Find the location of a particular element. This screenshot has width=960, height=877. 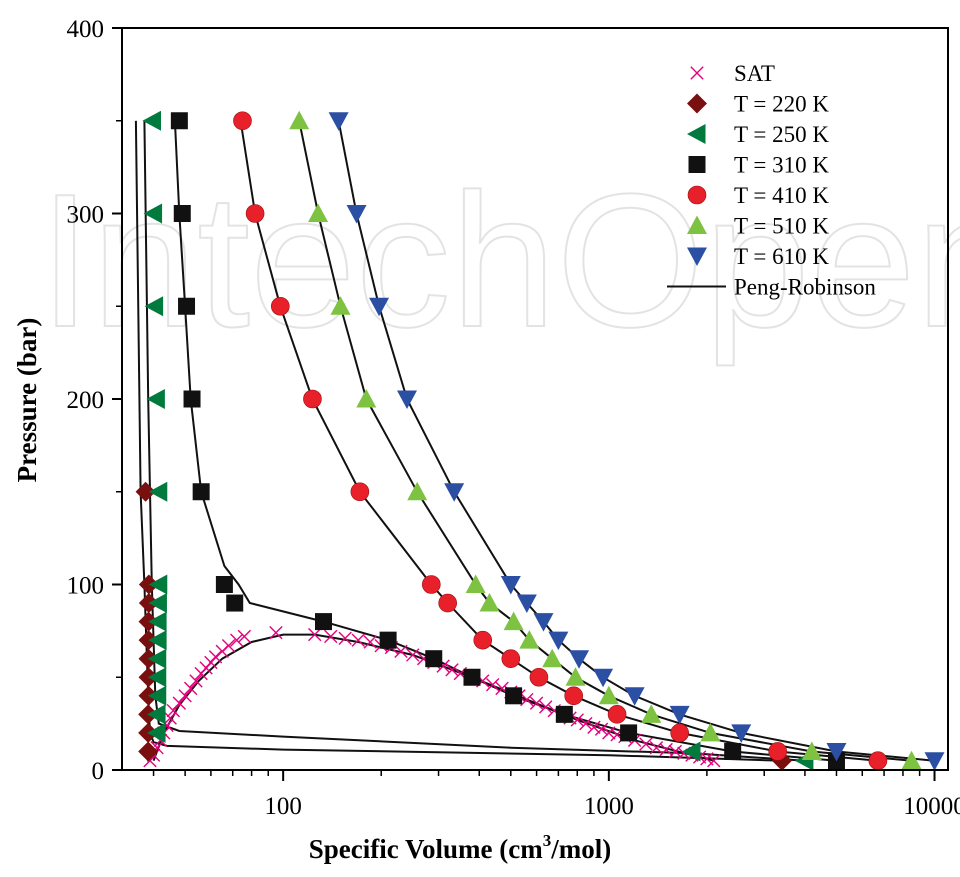

x-axis-label: Specific Volume (cm3/mol) is located at coordinates (460, 847).